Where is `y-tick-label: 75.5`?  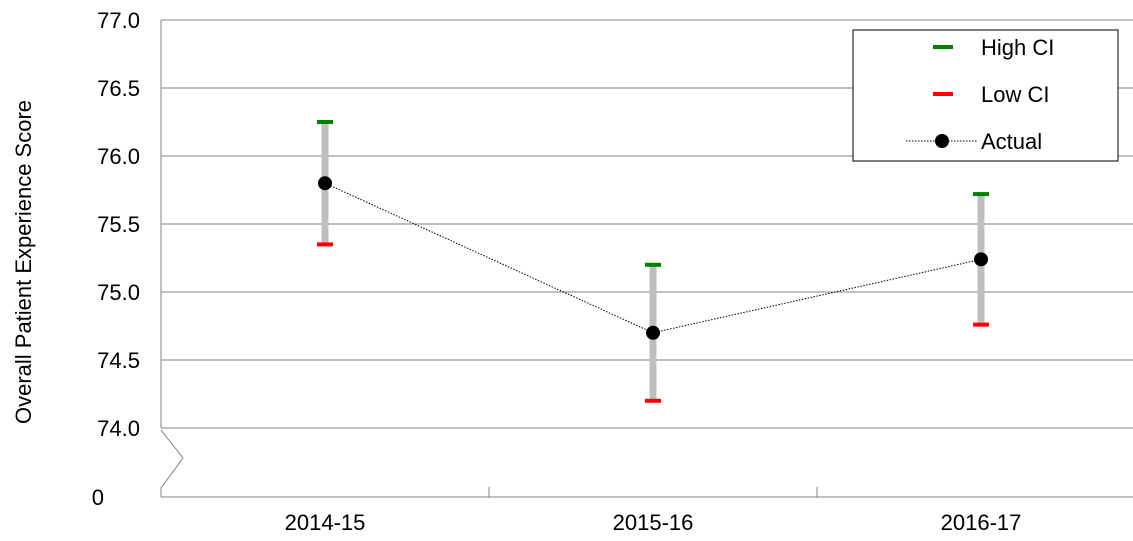
y-tick-label: 75.5 is located at coordinates (118, 224).